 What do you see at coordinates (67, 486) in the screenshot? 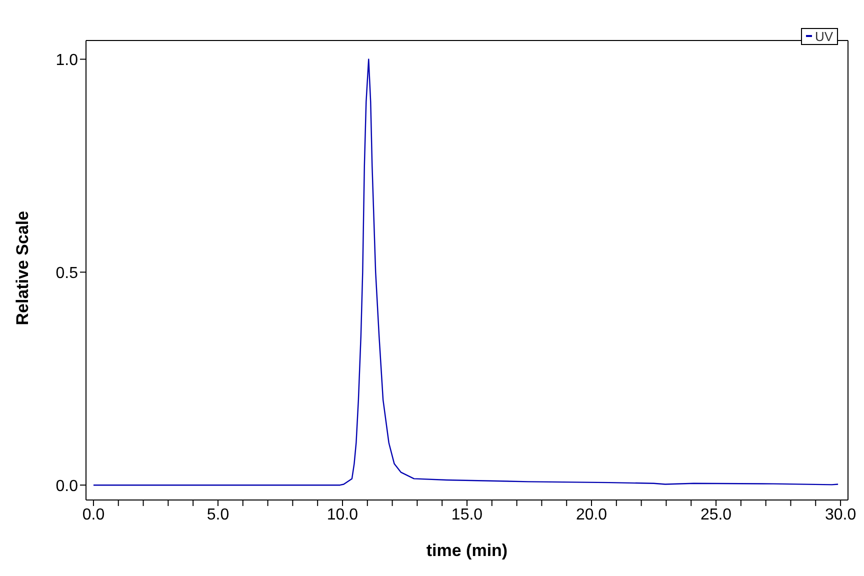
I see `y-tick-label: 0.0` at bounding box center [67, 486].